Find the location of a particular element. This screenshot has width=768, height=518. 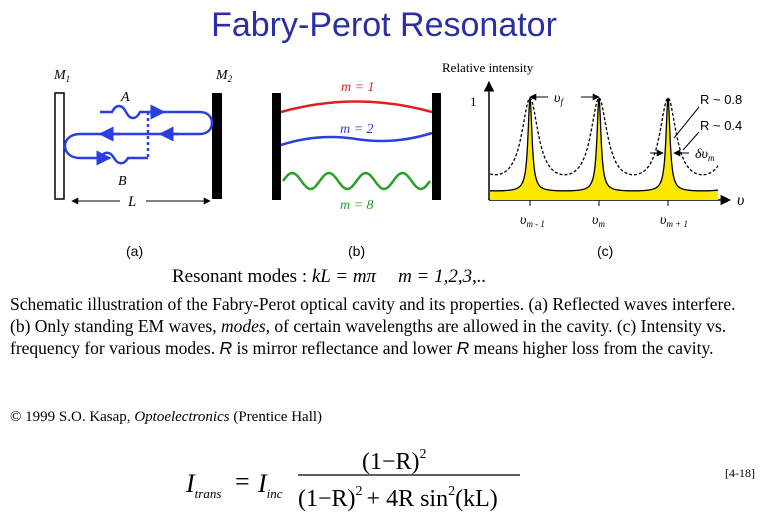

mirror-right is located at coordinates (436, 146).